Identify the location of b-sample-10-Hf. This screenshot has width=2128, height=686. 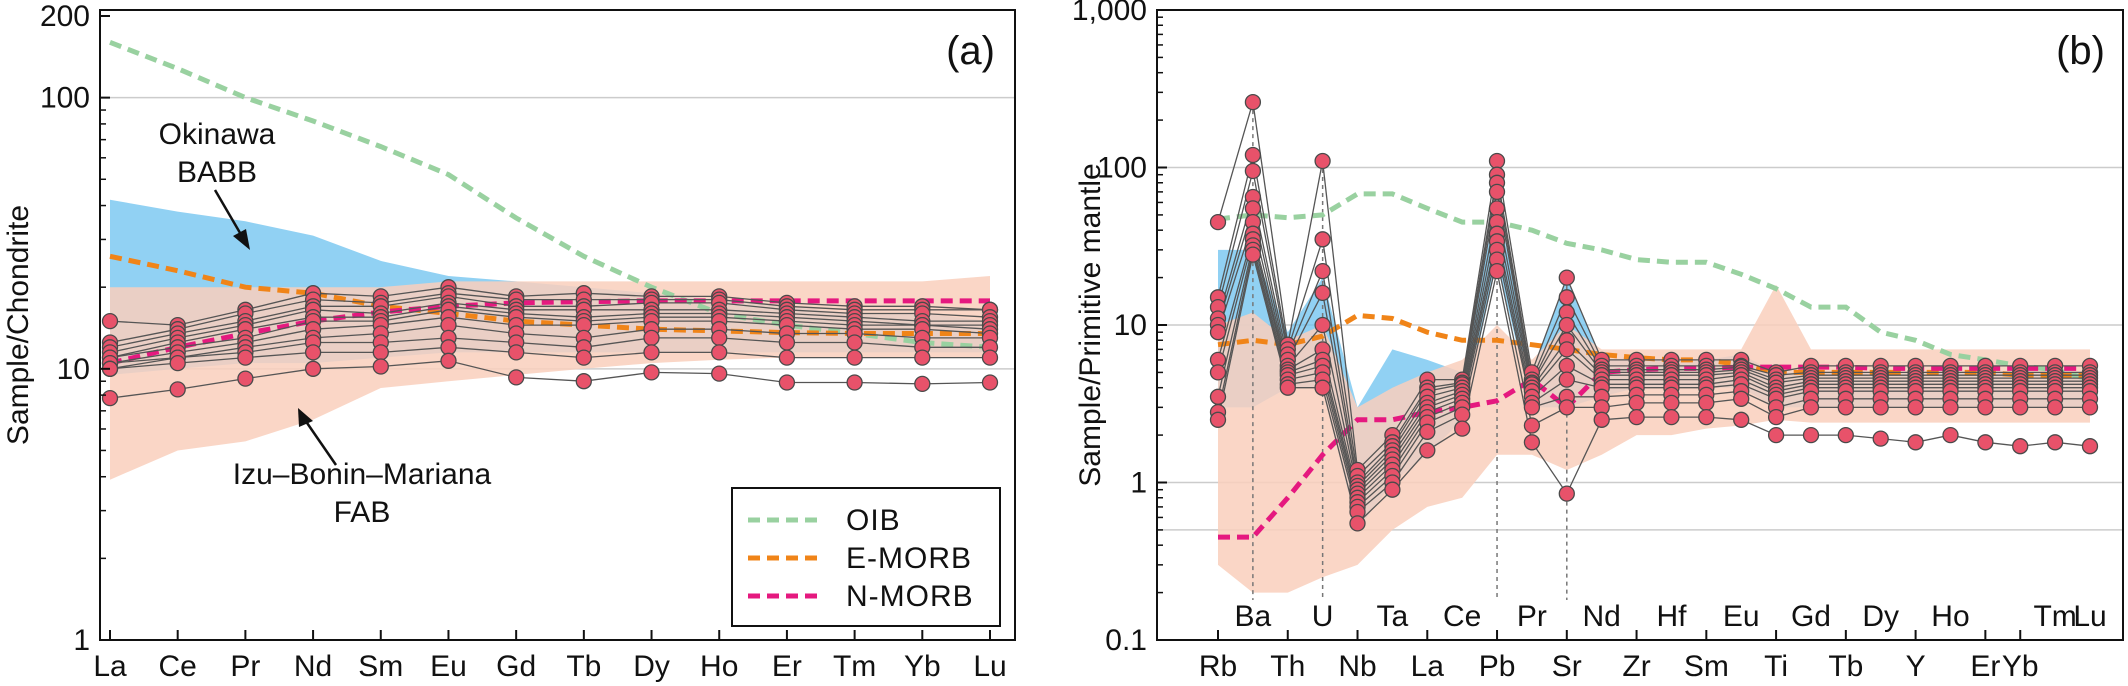
(1671, 403).